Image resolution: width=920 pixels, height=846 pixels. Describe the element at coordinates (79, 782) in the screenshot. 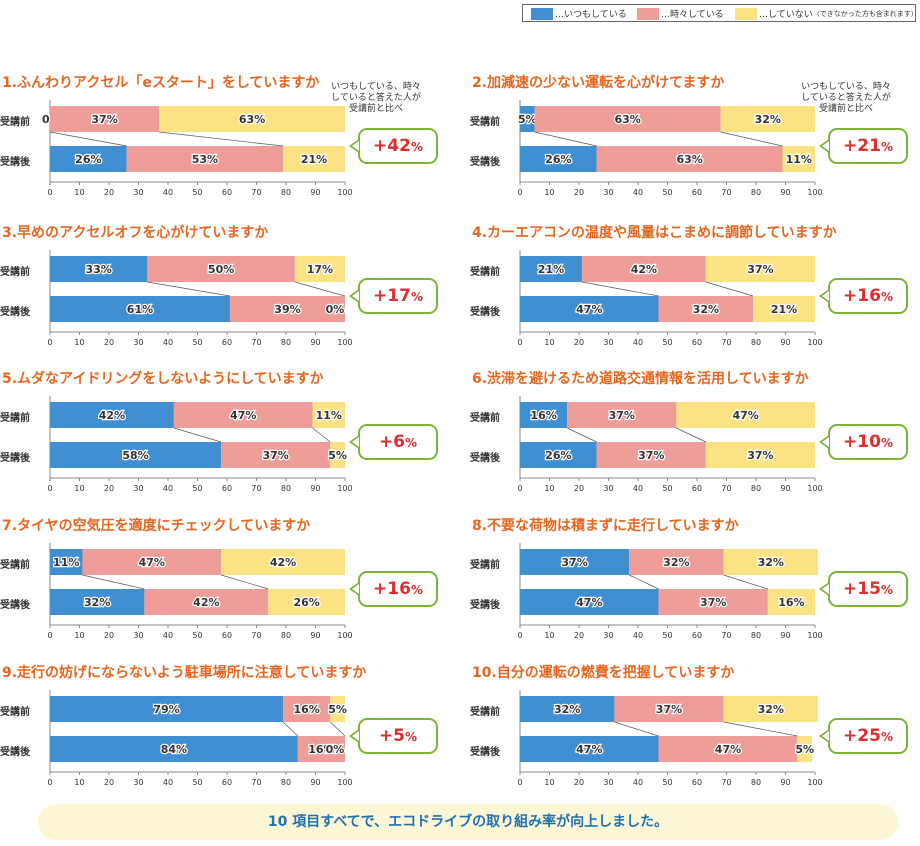

I see `x-tick-label: 10` at that location.